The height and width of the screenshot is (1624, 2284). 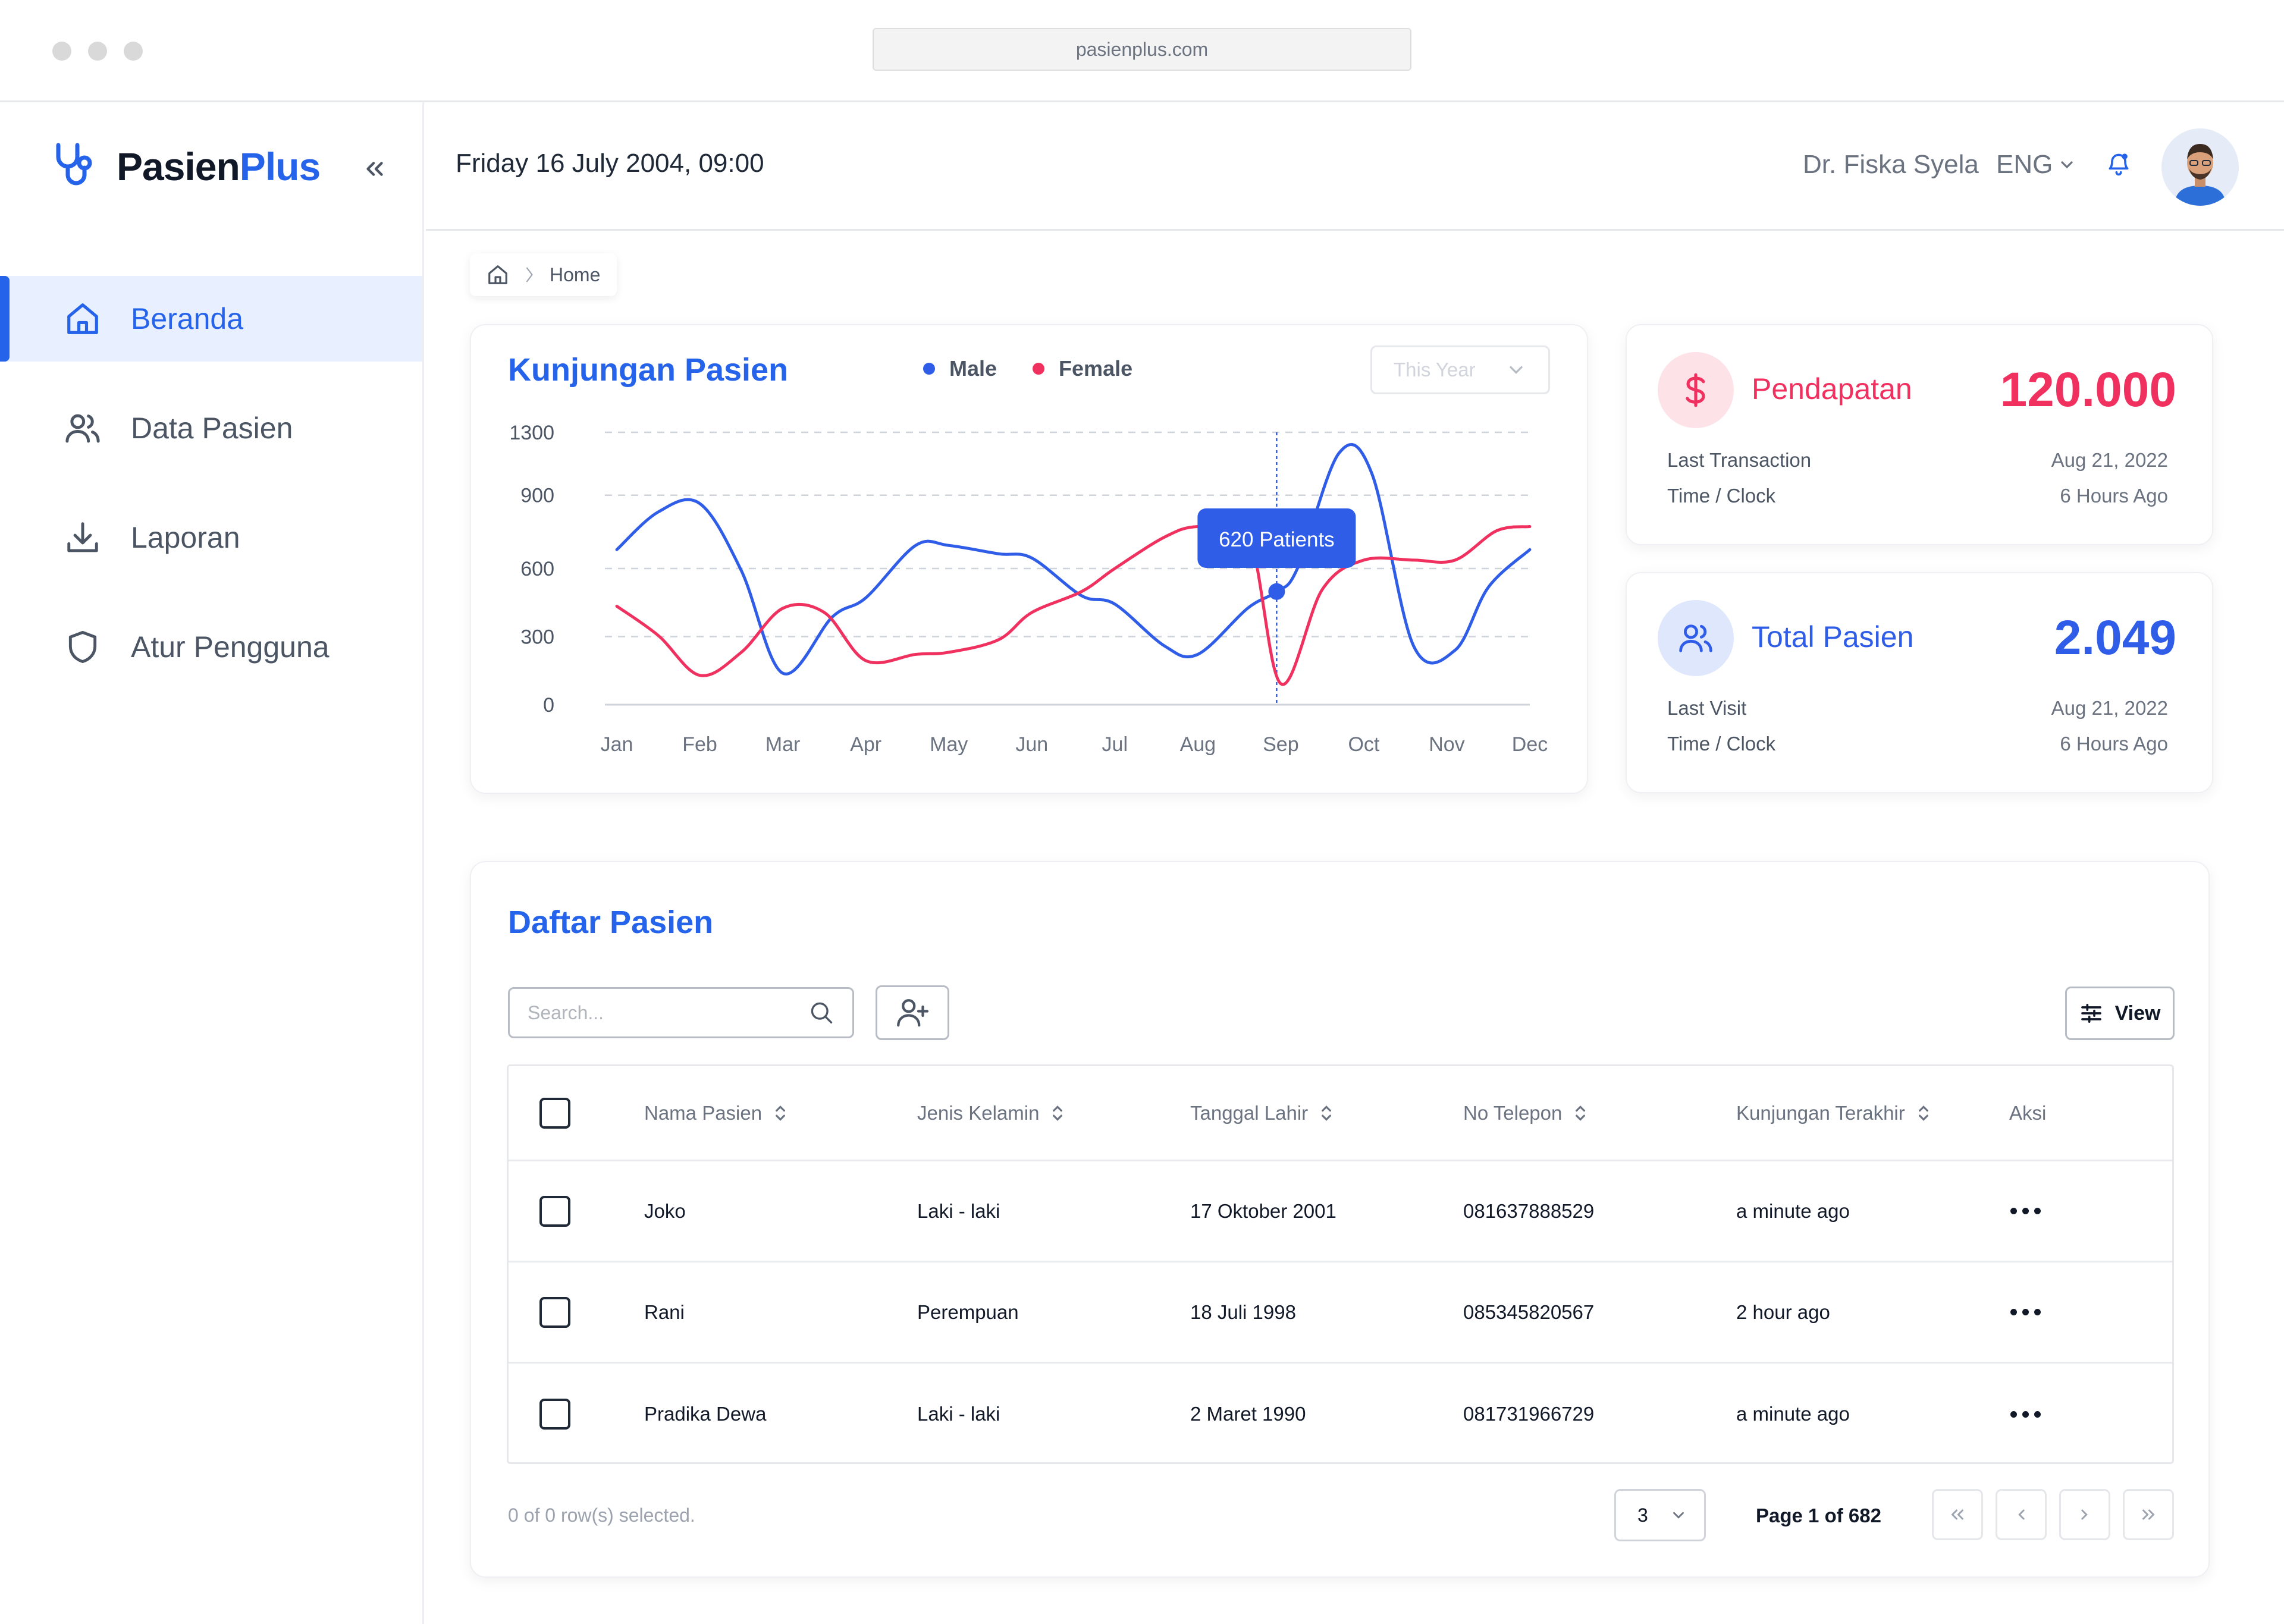 I want to click on x-tick-label: Nov, so click(x=1446, y=744).